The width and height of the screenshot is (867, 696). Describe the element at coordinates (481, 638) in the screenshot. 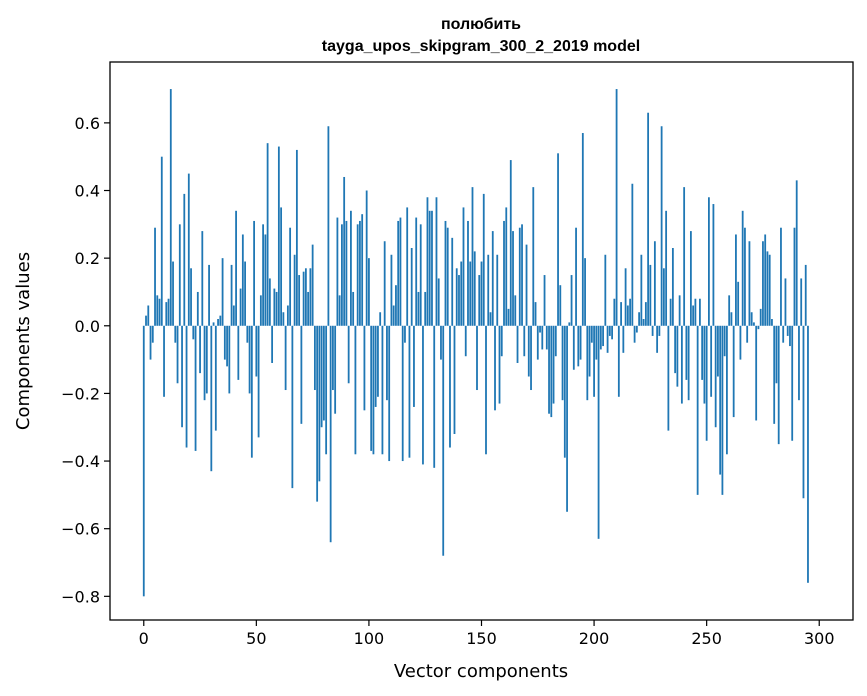

I see `x-tick-label: 150` at that location.